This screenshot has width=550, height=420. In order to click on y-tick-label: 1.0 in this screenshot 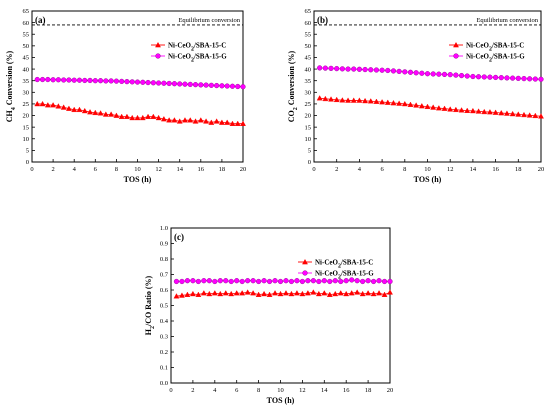, I will do `click(164, 228)`.